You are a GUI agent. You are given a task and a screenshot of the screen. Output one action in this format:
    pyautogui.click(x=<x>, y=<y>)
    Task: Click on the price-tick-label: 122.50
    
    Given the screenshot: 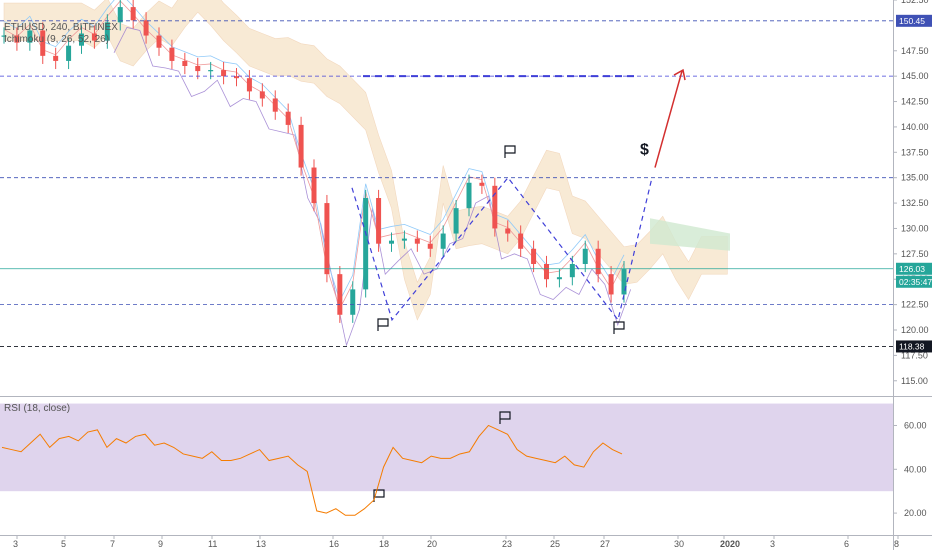 What is the action you would take?
    pyautogui.click(x=915, y=305)
    